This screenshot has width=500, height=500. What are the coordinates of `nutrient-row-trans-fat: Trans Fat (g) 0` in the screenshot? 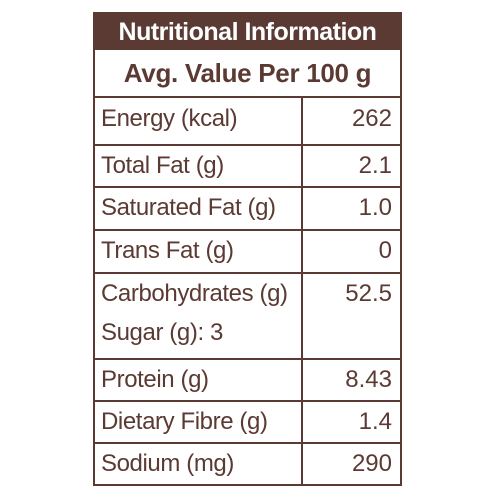 It's located at (247, 250).